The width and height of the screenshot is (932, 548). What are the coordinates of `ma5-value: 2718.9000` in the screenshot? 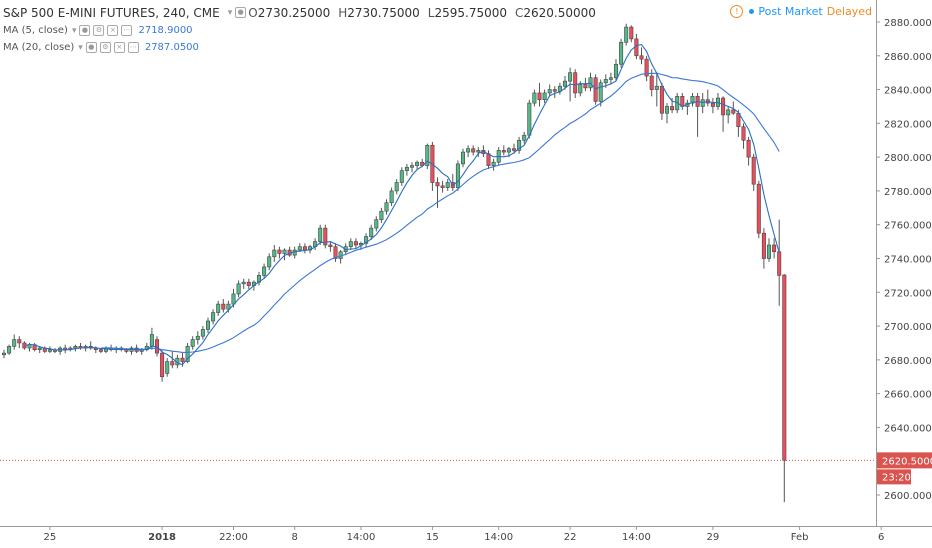 It's located at (165, 30).